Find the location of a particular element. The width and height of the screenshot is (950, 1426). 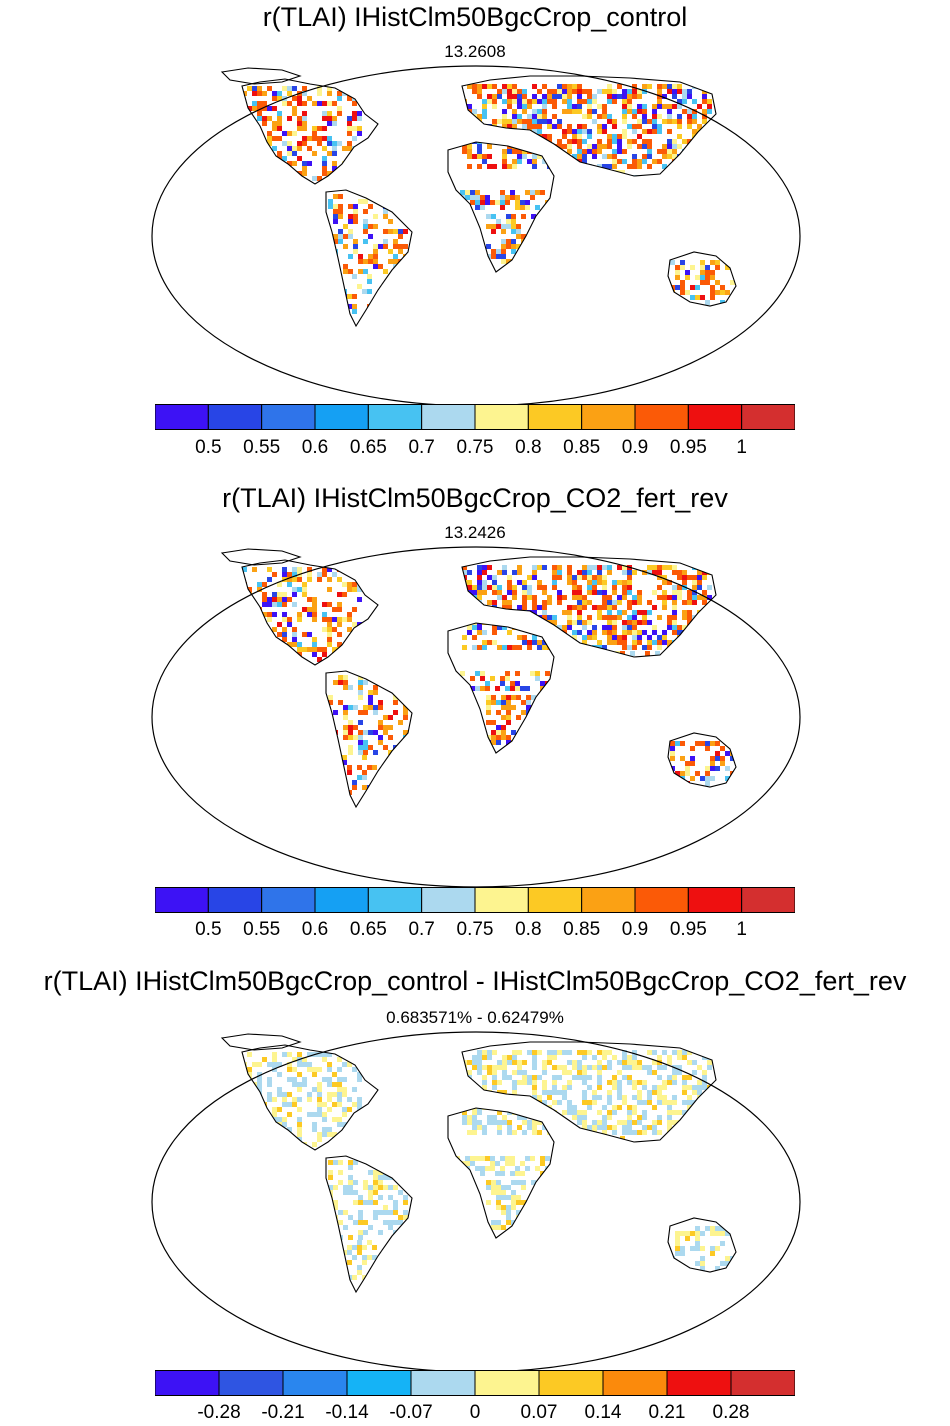

colorbar-tick-label: 0 is located at coordinates (475, 1412).